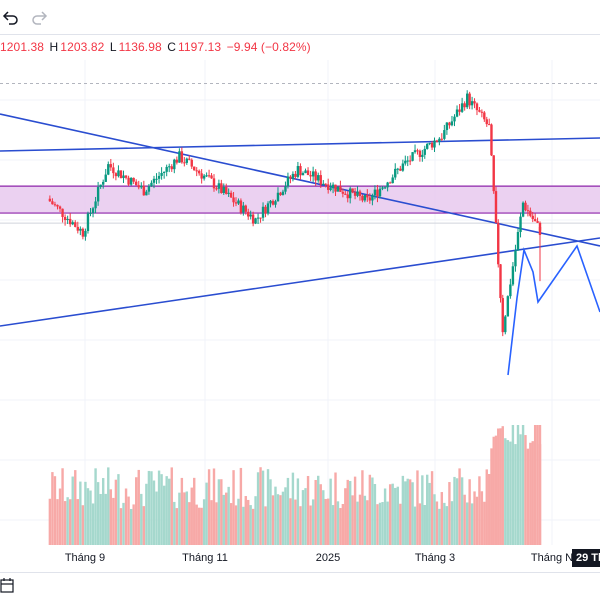 The width and height of the screenshot is (600, 601). I want to click on bottom-bar, so click(300, 586).